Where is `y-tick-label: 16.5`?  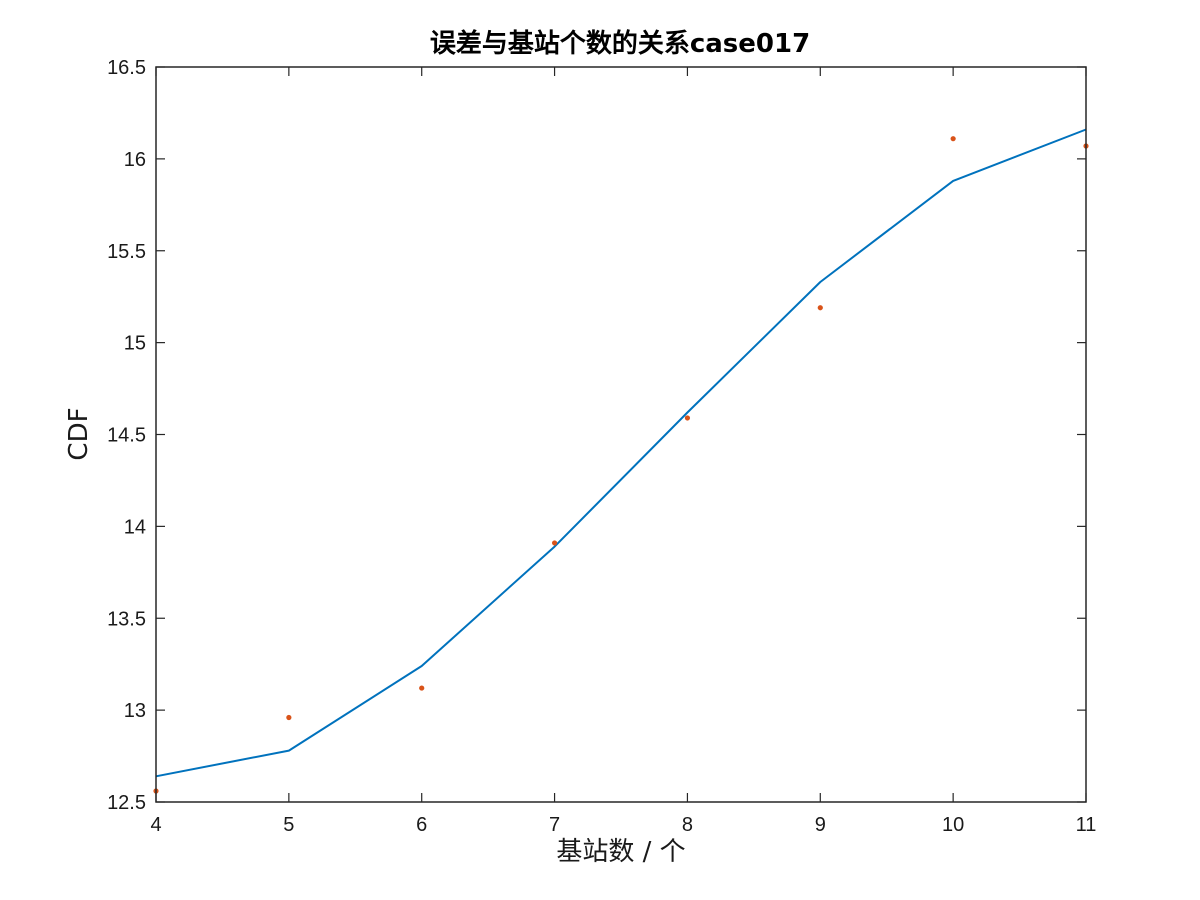 y-tick-label: 16.5 is located at coordinates (126, 68).